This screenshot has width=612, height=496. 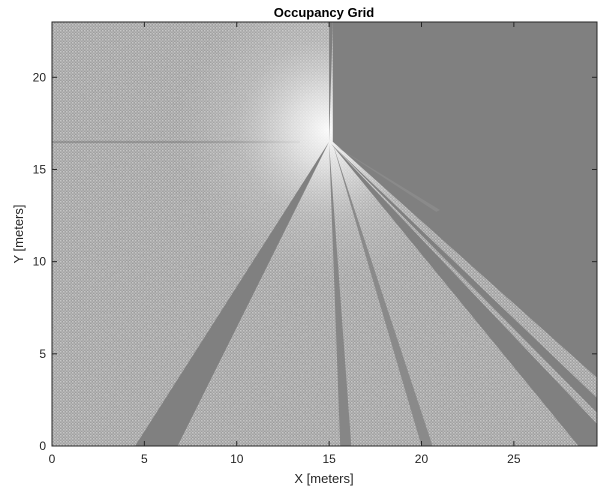 What do you see at coordinates (329, 459) in the screenshot?
I see `x-tick-label: 15` at bounding box center [329, 459].